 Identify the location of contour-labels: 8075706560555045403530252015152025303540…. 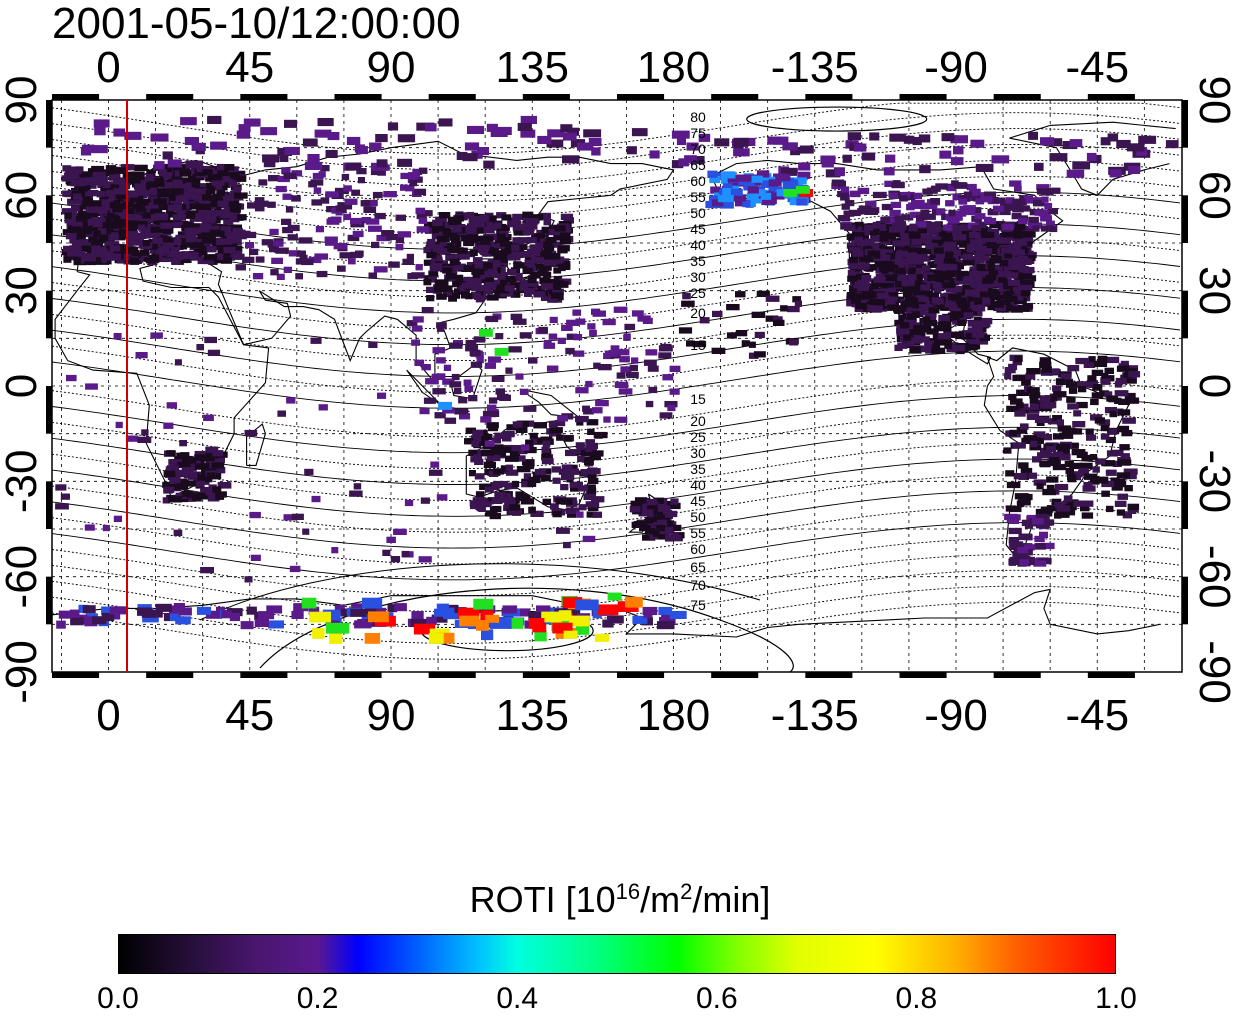
(698, 361).